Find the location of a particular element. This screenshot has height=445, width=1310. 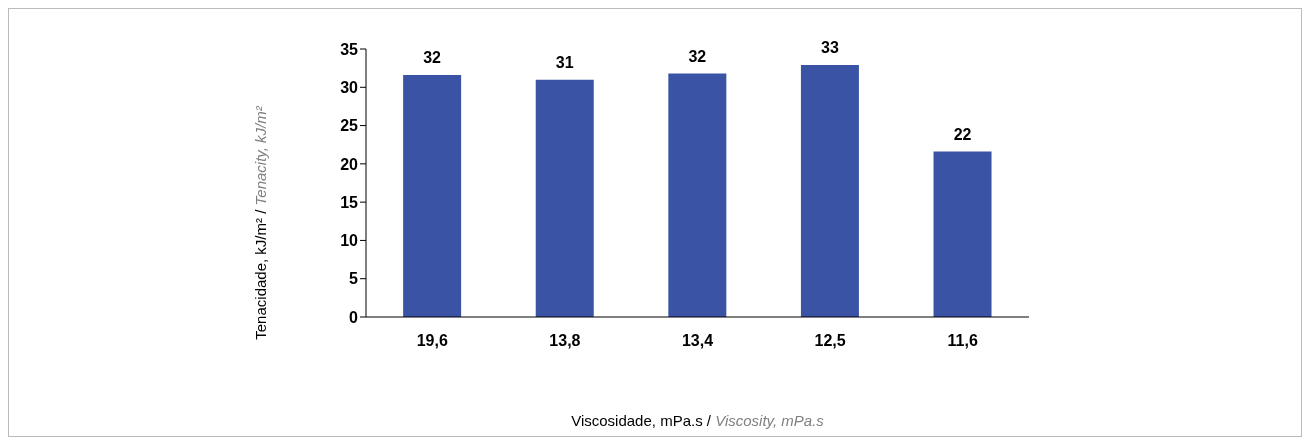

x-axis-title: Viscosidade, mPa.s / Viscosity, mPa.s is located at coordinates (698, 420).